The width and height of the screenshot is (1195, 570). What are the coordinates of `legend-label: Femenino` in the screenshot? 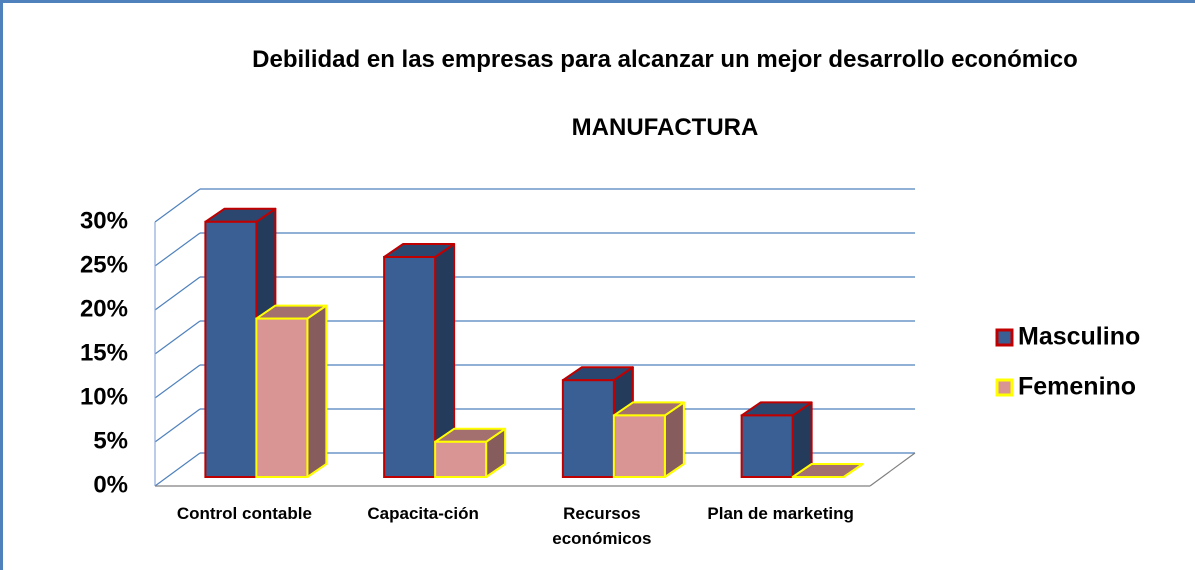 It's located at (1077, 387).